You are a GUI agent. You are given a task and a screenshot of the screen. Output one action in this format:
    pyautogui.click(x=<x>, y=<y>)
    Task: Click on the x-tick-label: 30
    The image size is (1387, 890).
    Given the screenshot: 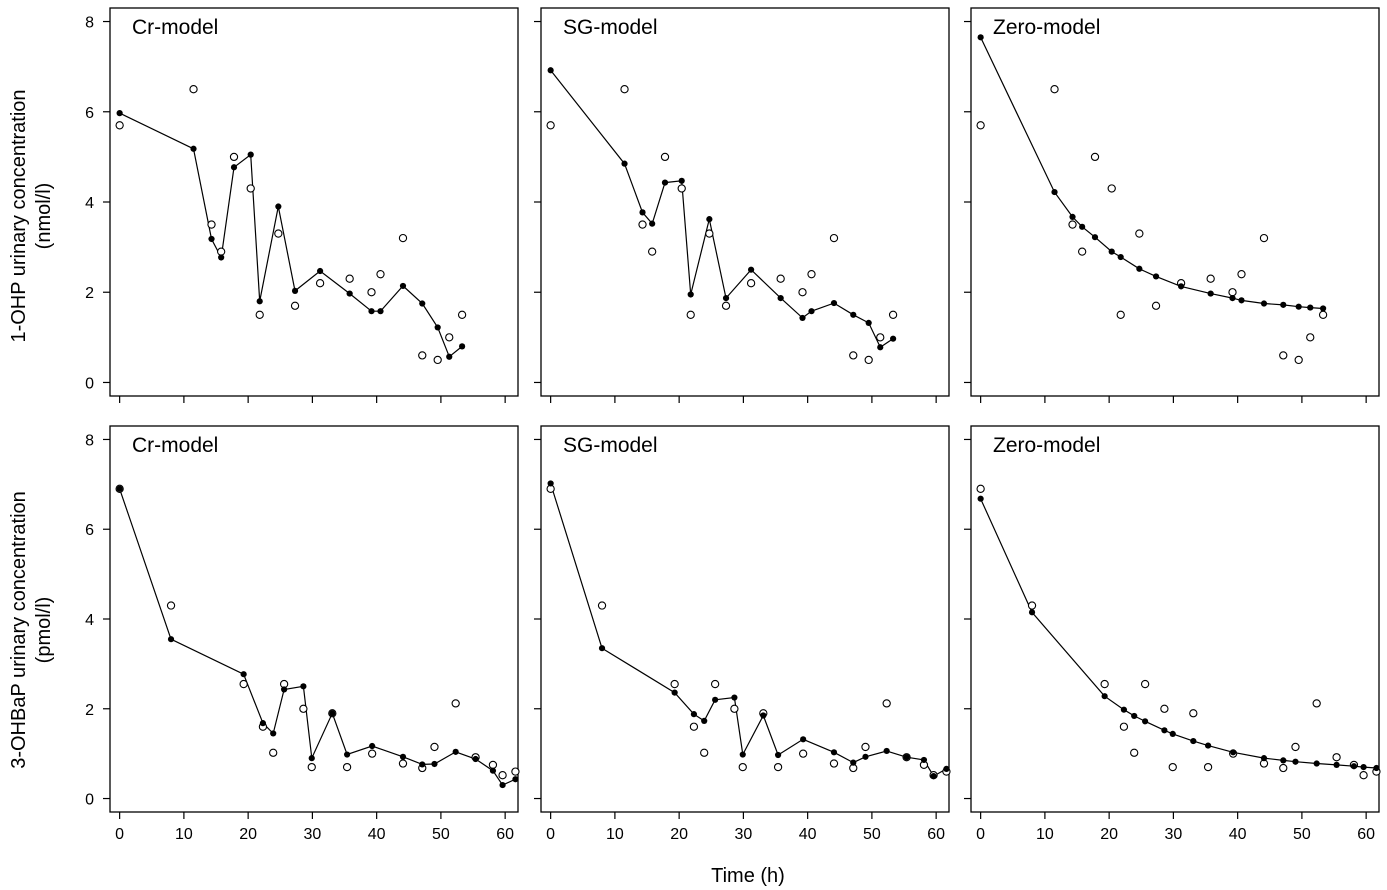 What is the action you would take?
    pyautogui.click(x=312, y=834)
    